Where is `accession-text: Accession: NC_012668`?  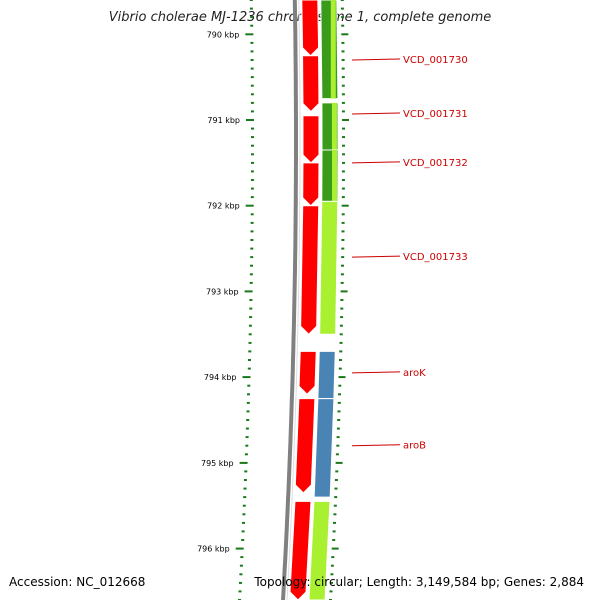 accession-text: Accession: NC_012668 is located at coordinates (77, 582).